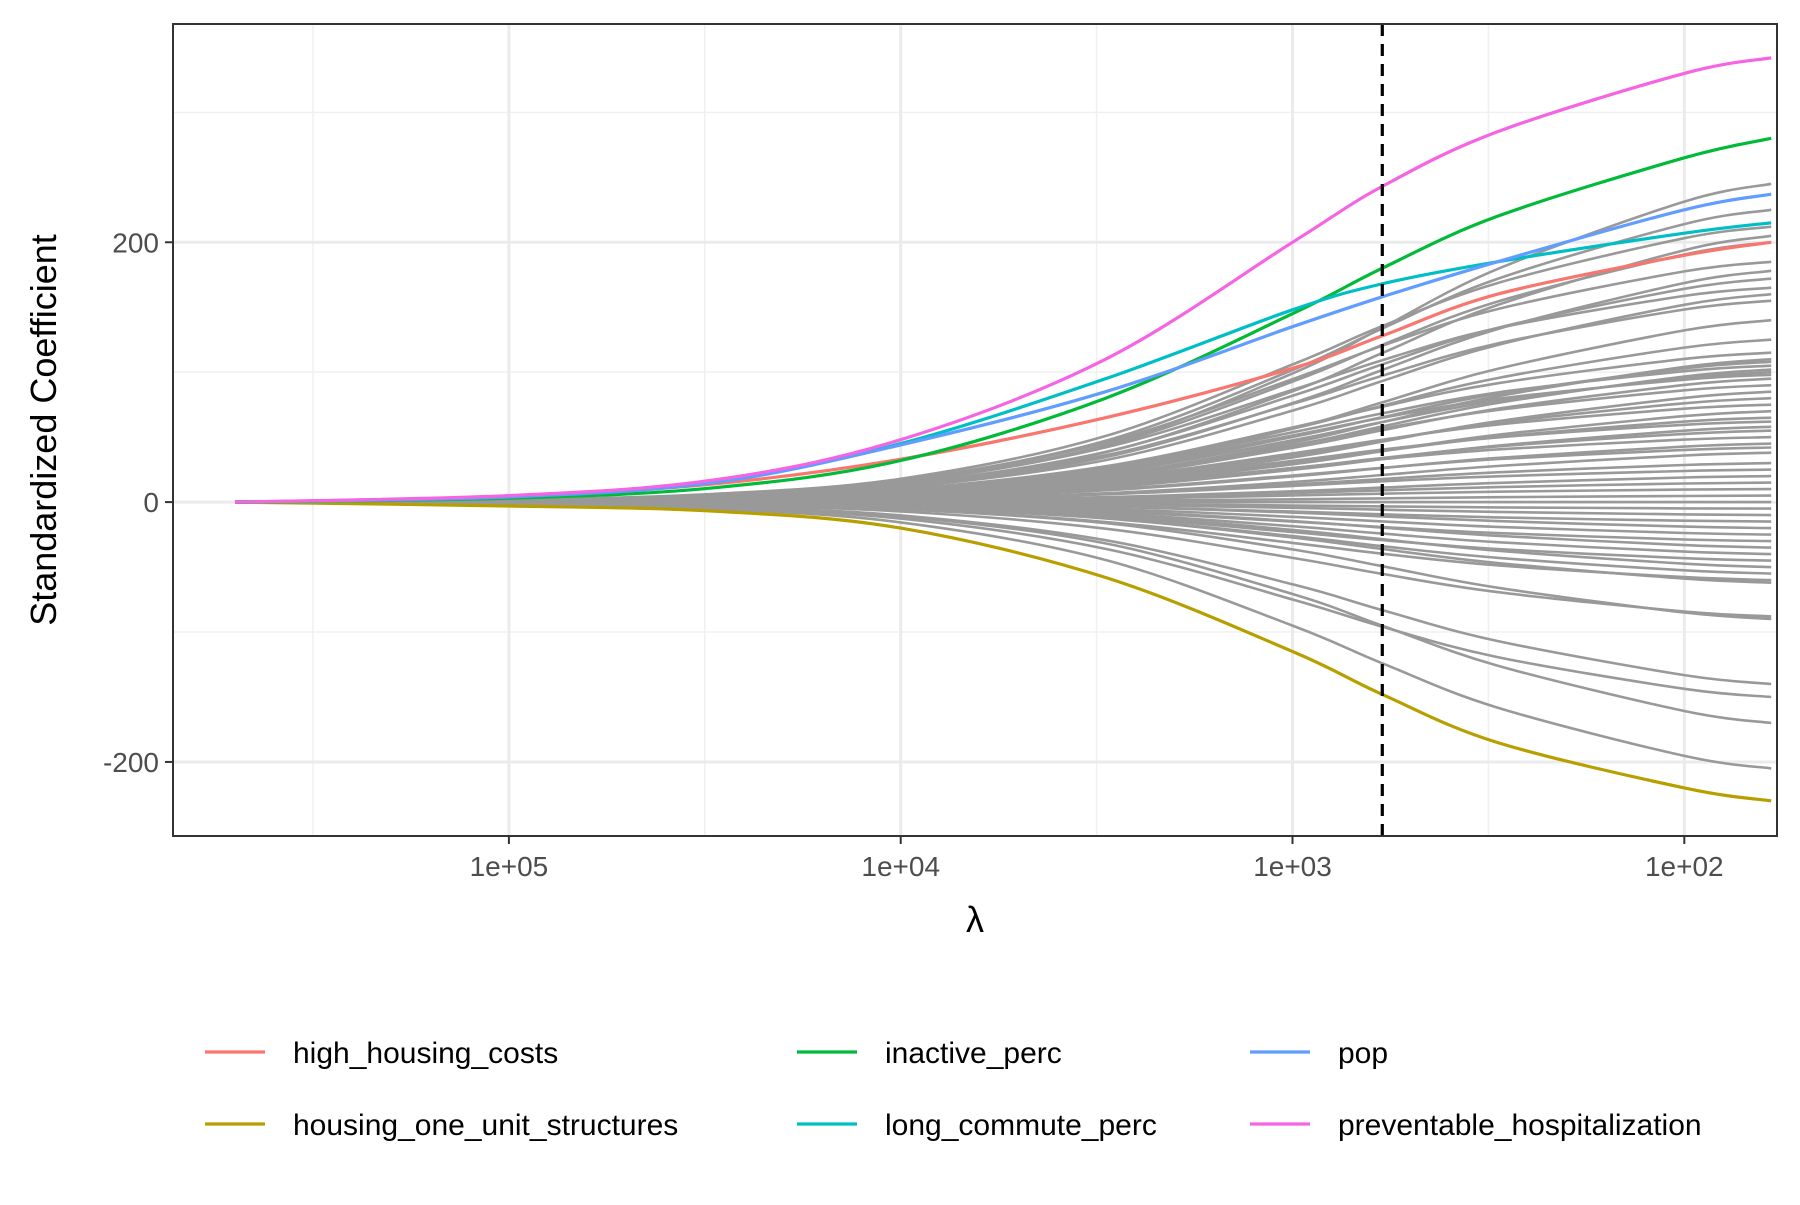  I want to click on x-tick-label: 1e+02, so click(1684, 866).